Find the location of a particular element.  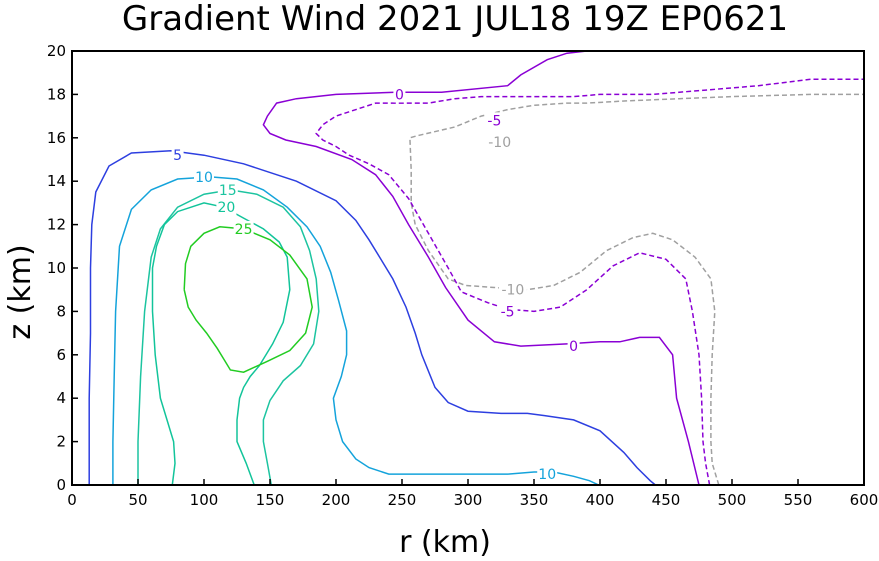

x-tick-label: 0 is located at coordinates (72, 500).